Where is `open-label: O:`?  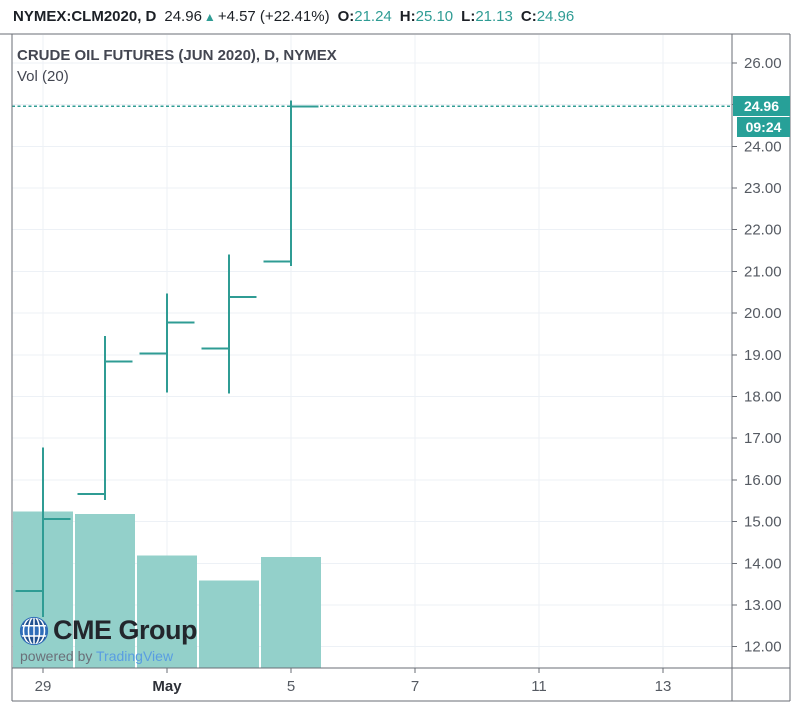 open-label: O: is located at coordinates (346, 16).